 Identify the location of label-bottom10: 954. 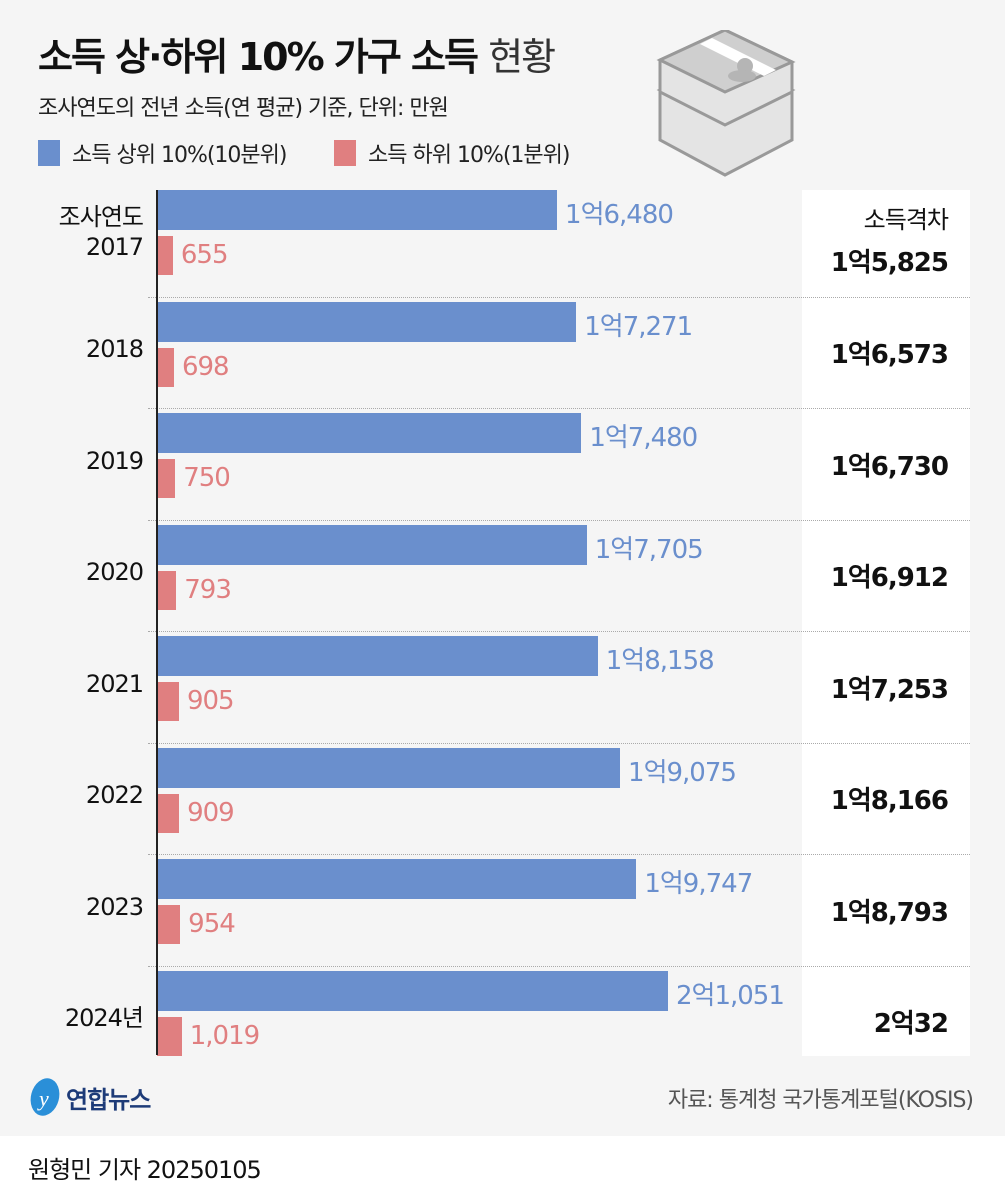
(212, 924).